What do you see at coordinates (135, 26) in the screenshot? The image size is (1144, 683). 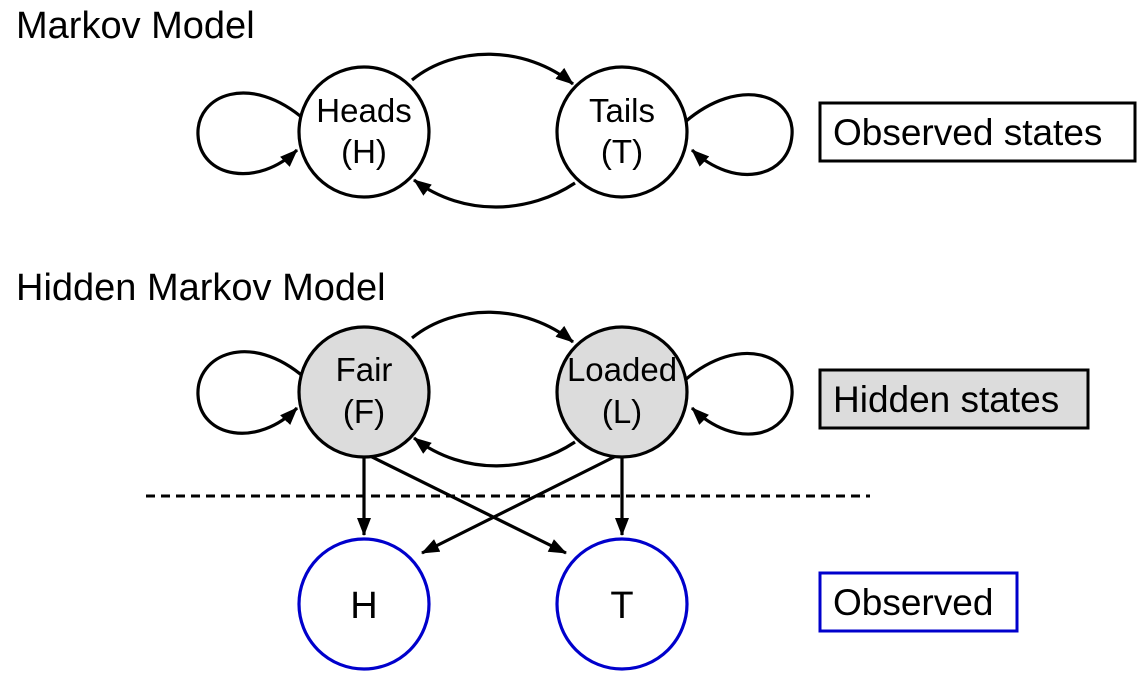 I see `markov-model-title: Markov Model` at bounding box center [135, 26].